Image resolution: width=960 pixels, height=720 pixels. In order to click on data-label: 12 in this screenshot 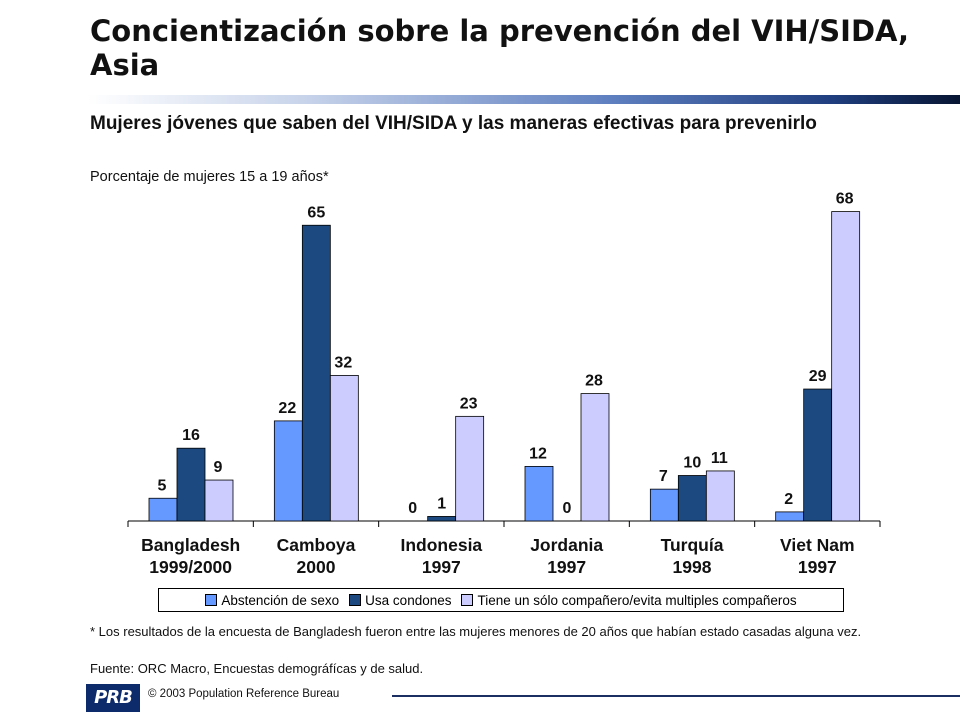, I will do `click(538, 453)`.